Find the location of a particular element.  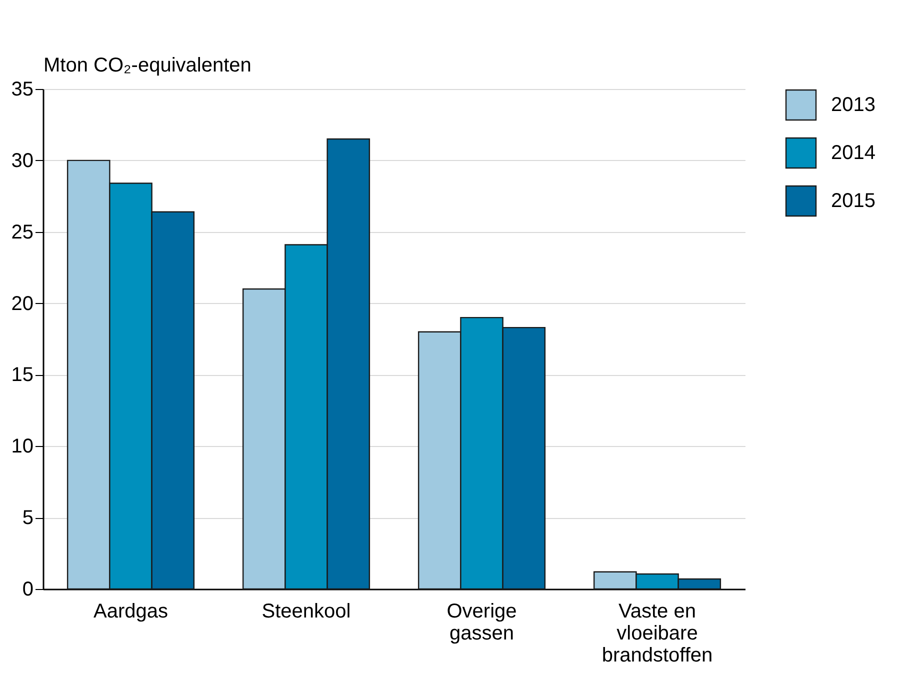

x-tick-label: Aardgas is located at coordinates (131, 611).